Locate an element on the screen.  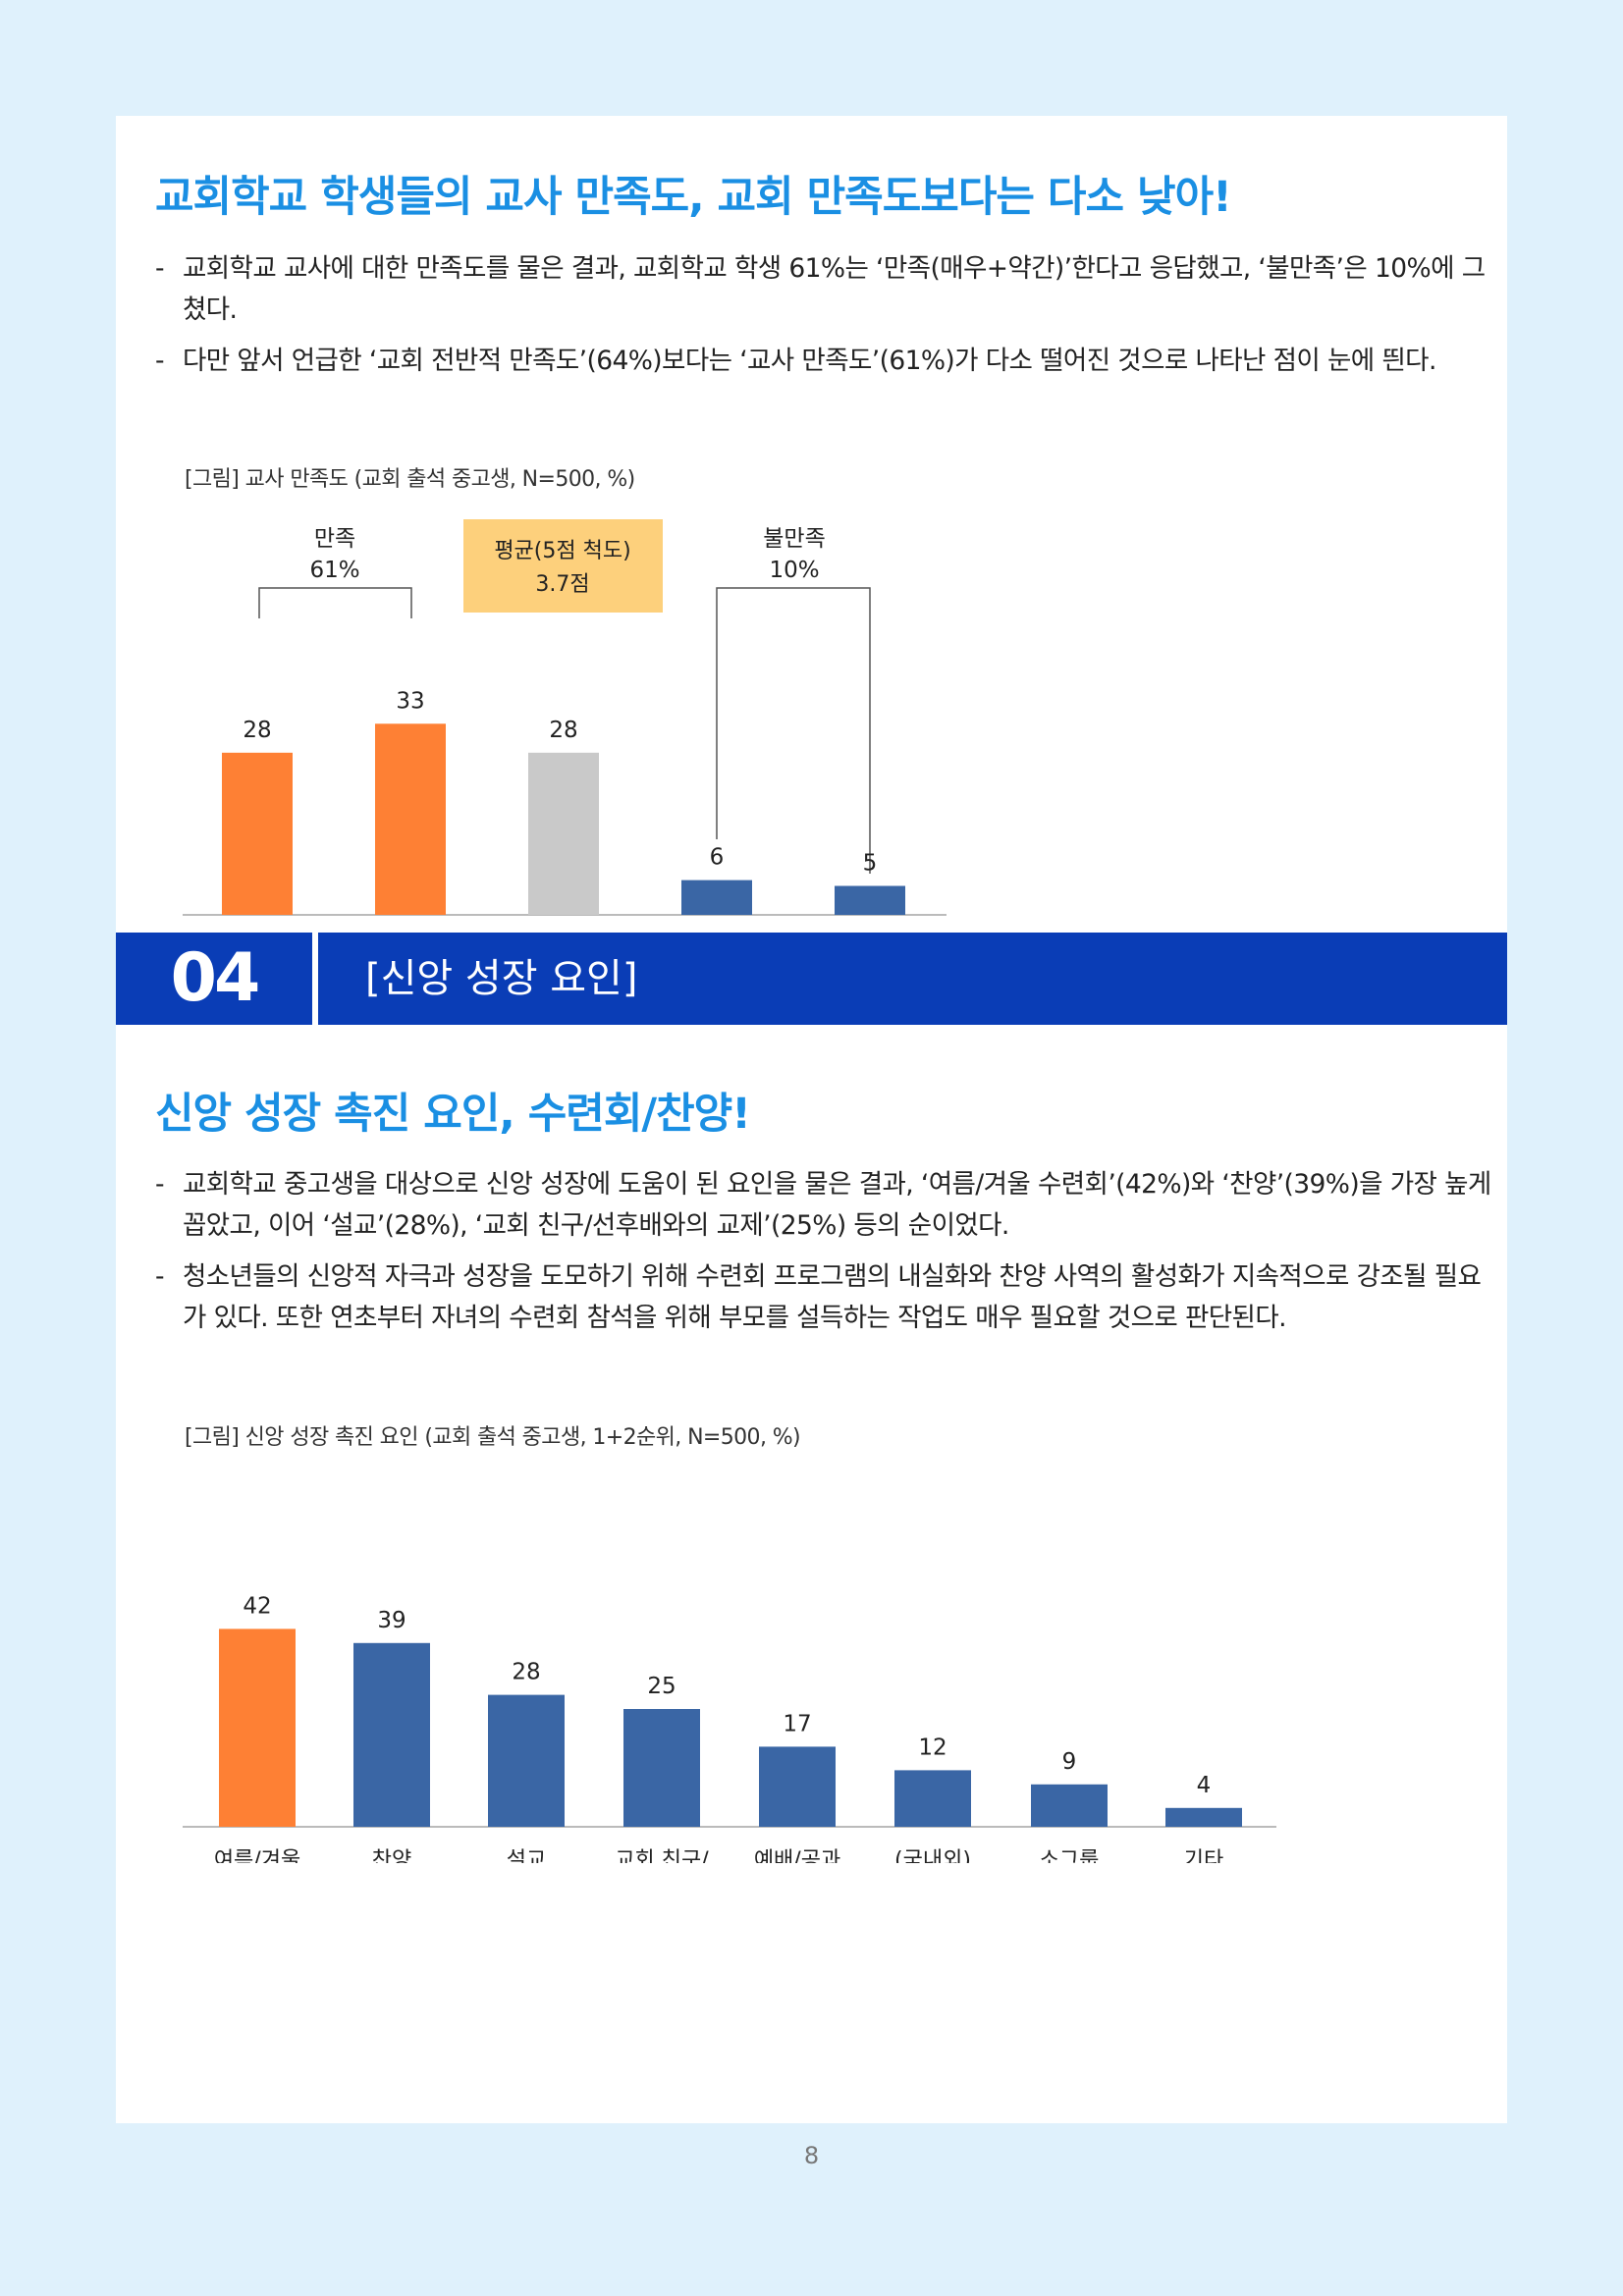
chart1-group-satisfied-label: 만족 is located at coordinates (334, 539).